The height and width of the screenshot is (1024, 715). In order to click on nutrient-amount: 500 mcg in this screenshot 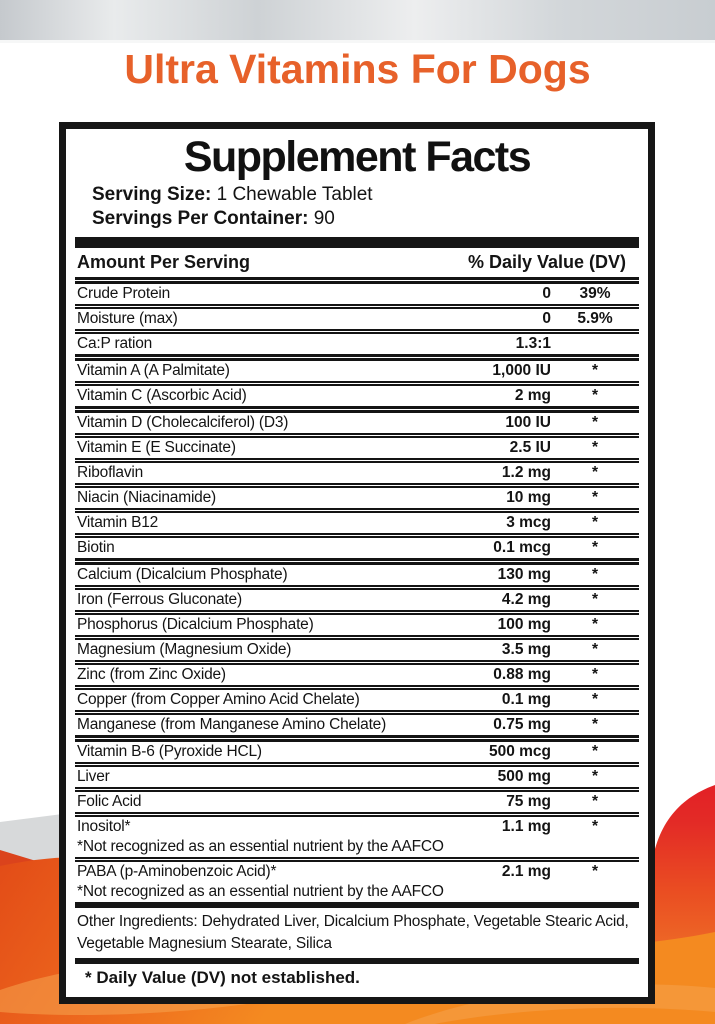, I will do `click(519, 751)`.